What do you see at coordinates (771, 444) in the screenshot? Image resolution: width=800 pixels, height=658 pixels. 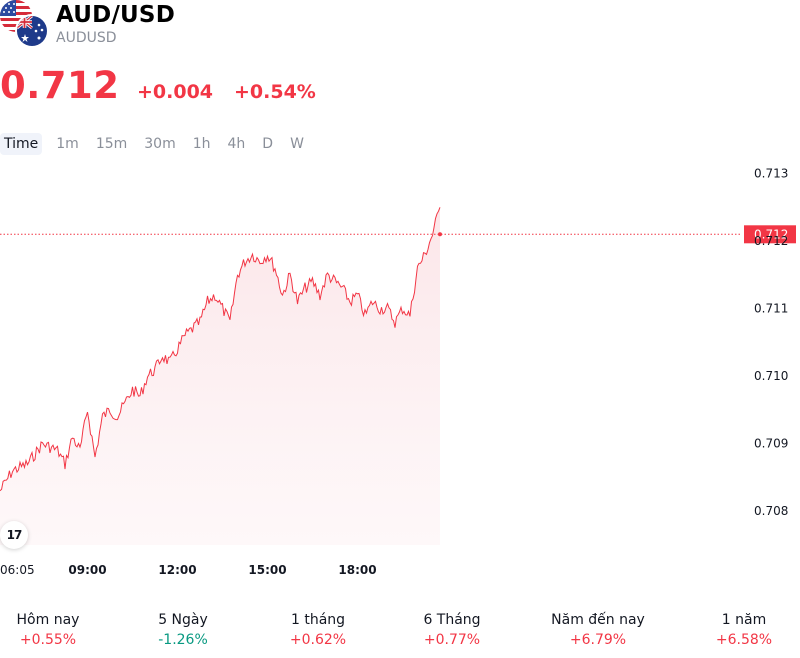 I see `y-axis-tick-label: 0.709` at bounding box center [771, 444].